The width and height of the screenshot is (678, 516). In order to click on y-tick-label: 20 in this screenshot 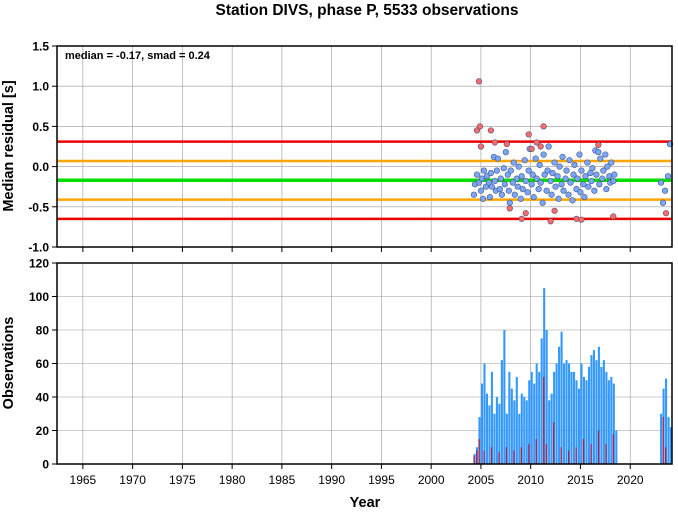, I will do `click(43, 431)`.